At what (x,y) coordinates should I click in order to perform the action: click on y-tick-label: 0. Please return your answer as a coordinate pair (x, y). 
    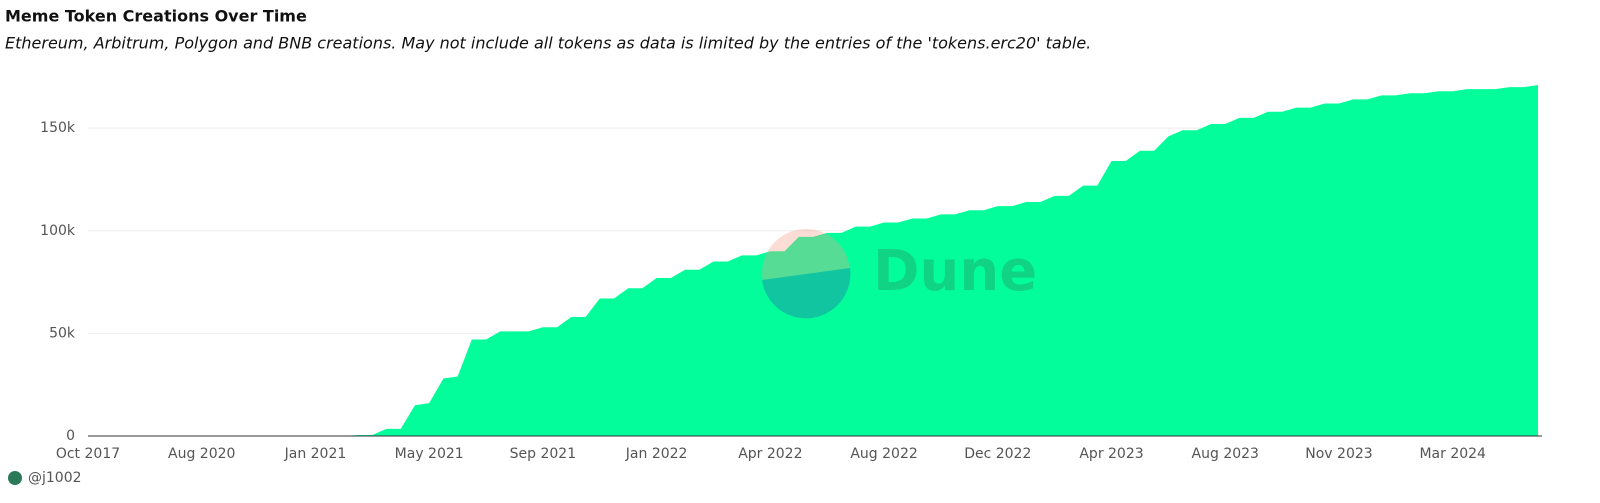
    Looking at the image, I should click on (70, 436).